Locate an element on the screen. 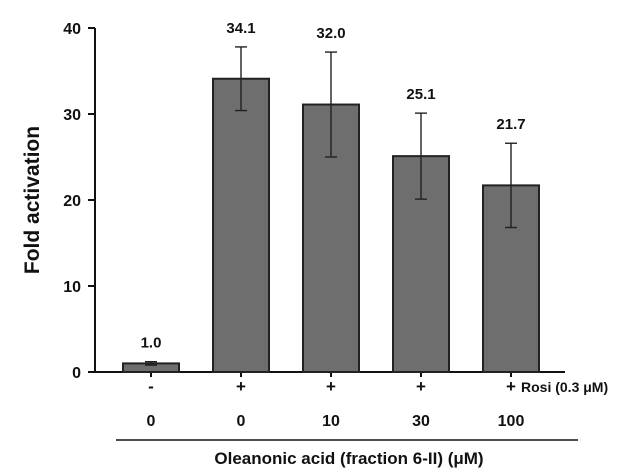 The image size is (636, 470). y-tick-label: 0 is located at coordinates (76, 373).